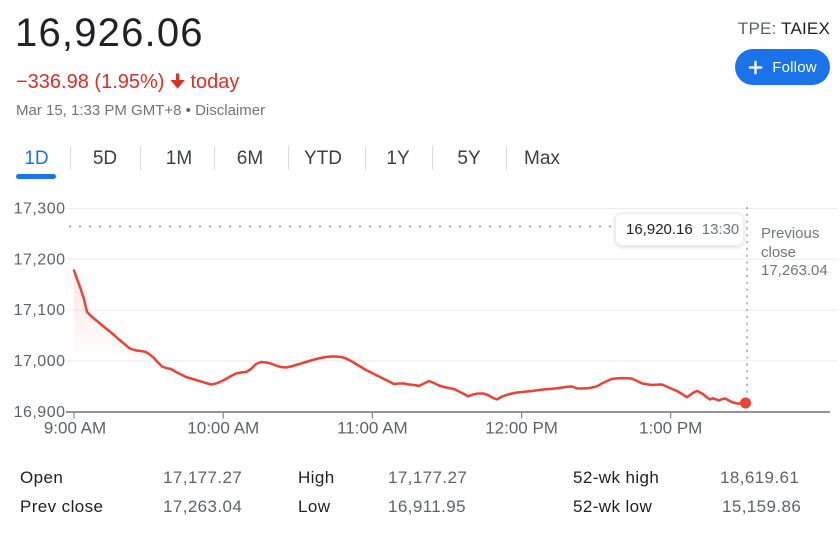 This screenshot has height=540, width=840. What do you see at coordinates (40, 412) in the screenshot?
I see `svg-text: 16,900` at bounding box center [40, 412].